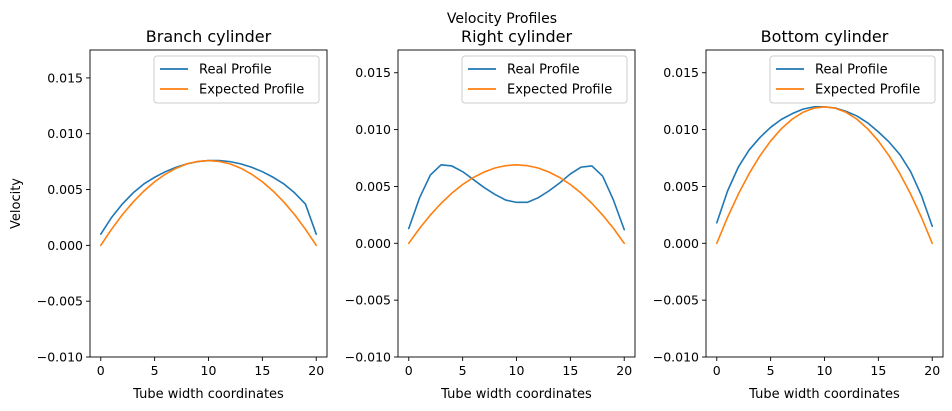 Image resolution: width=952 pixels, height=411 pixels. Describe the element at coordinates (825, 36) in the screenshot. I see `panel-title: Bottom cylinder` at that location.